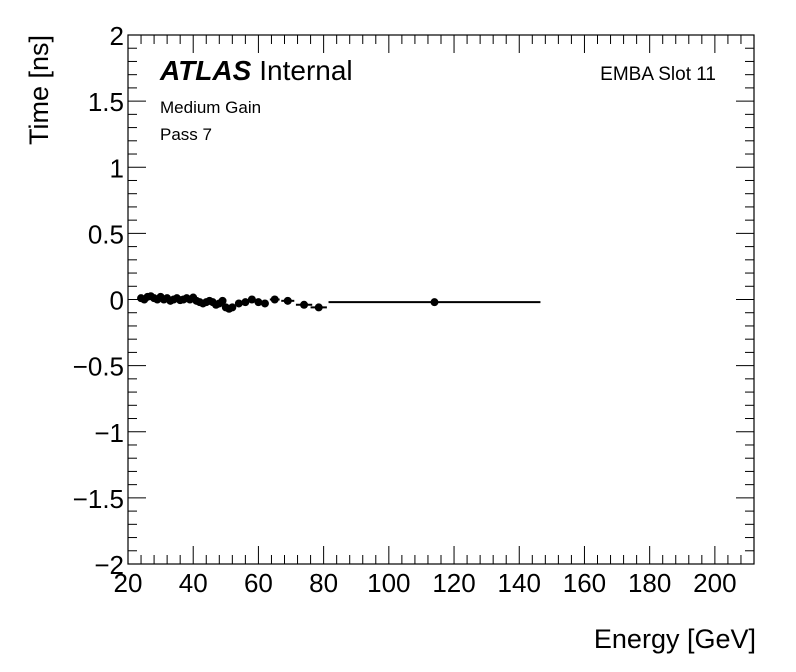 This screenshot has height=672, width=796. I want to click on x-tick-label: 40, so click(193, 583).